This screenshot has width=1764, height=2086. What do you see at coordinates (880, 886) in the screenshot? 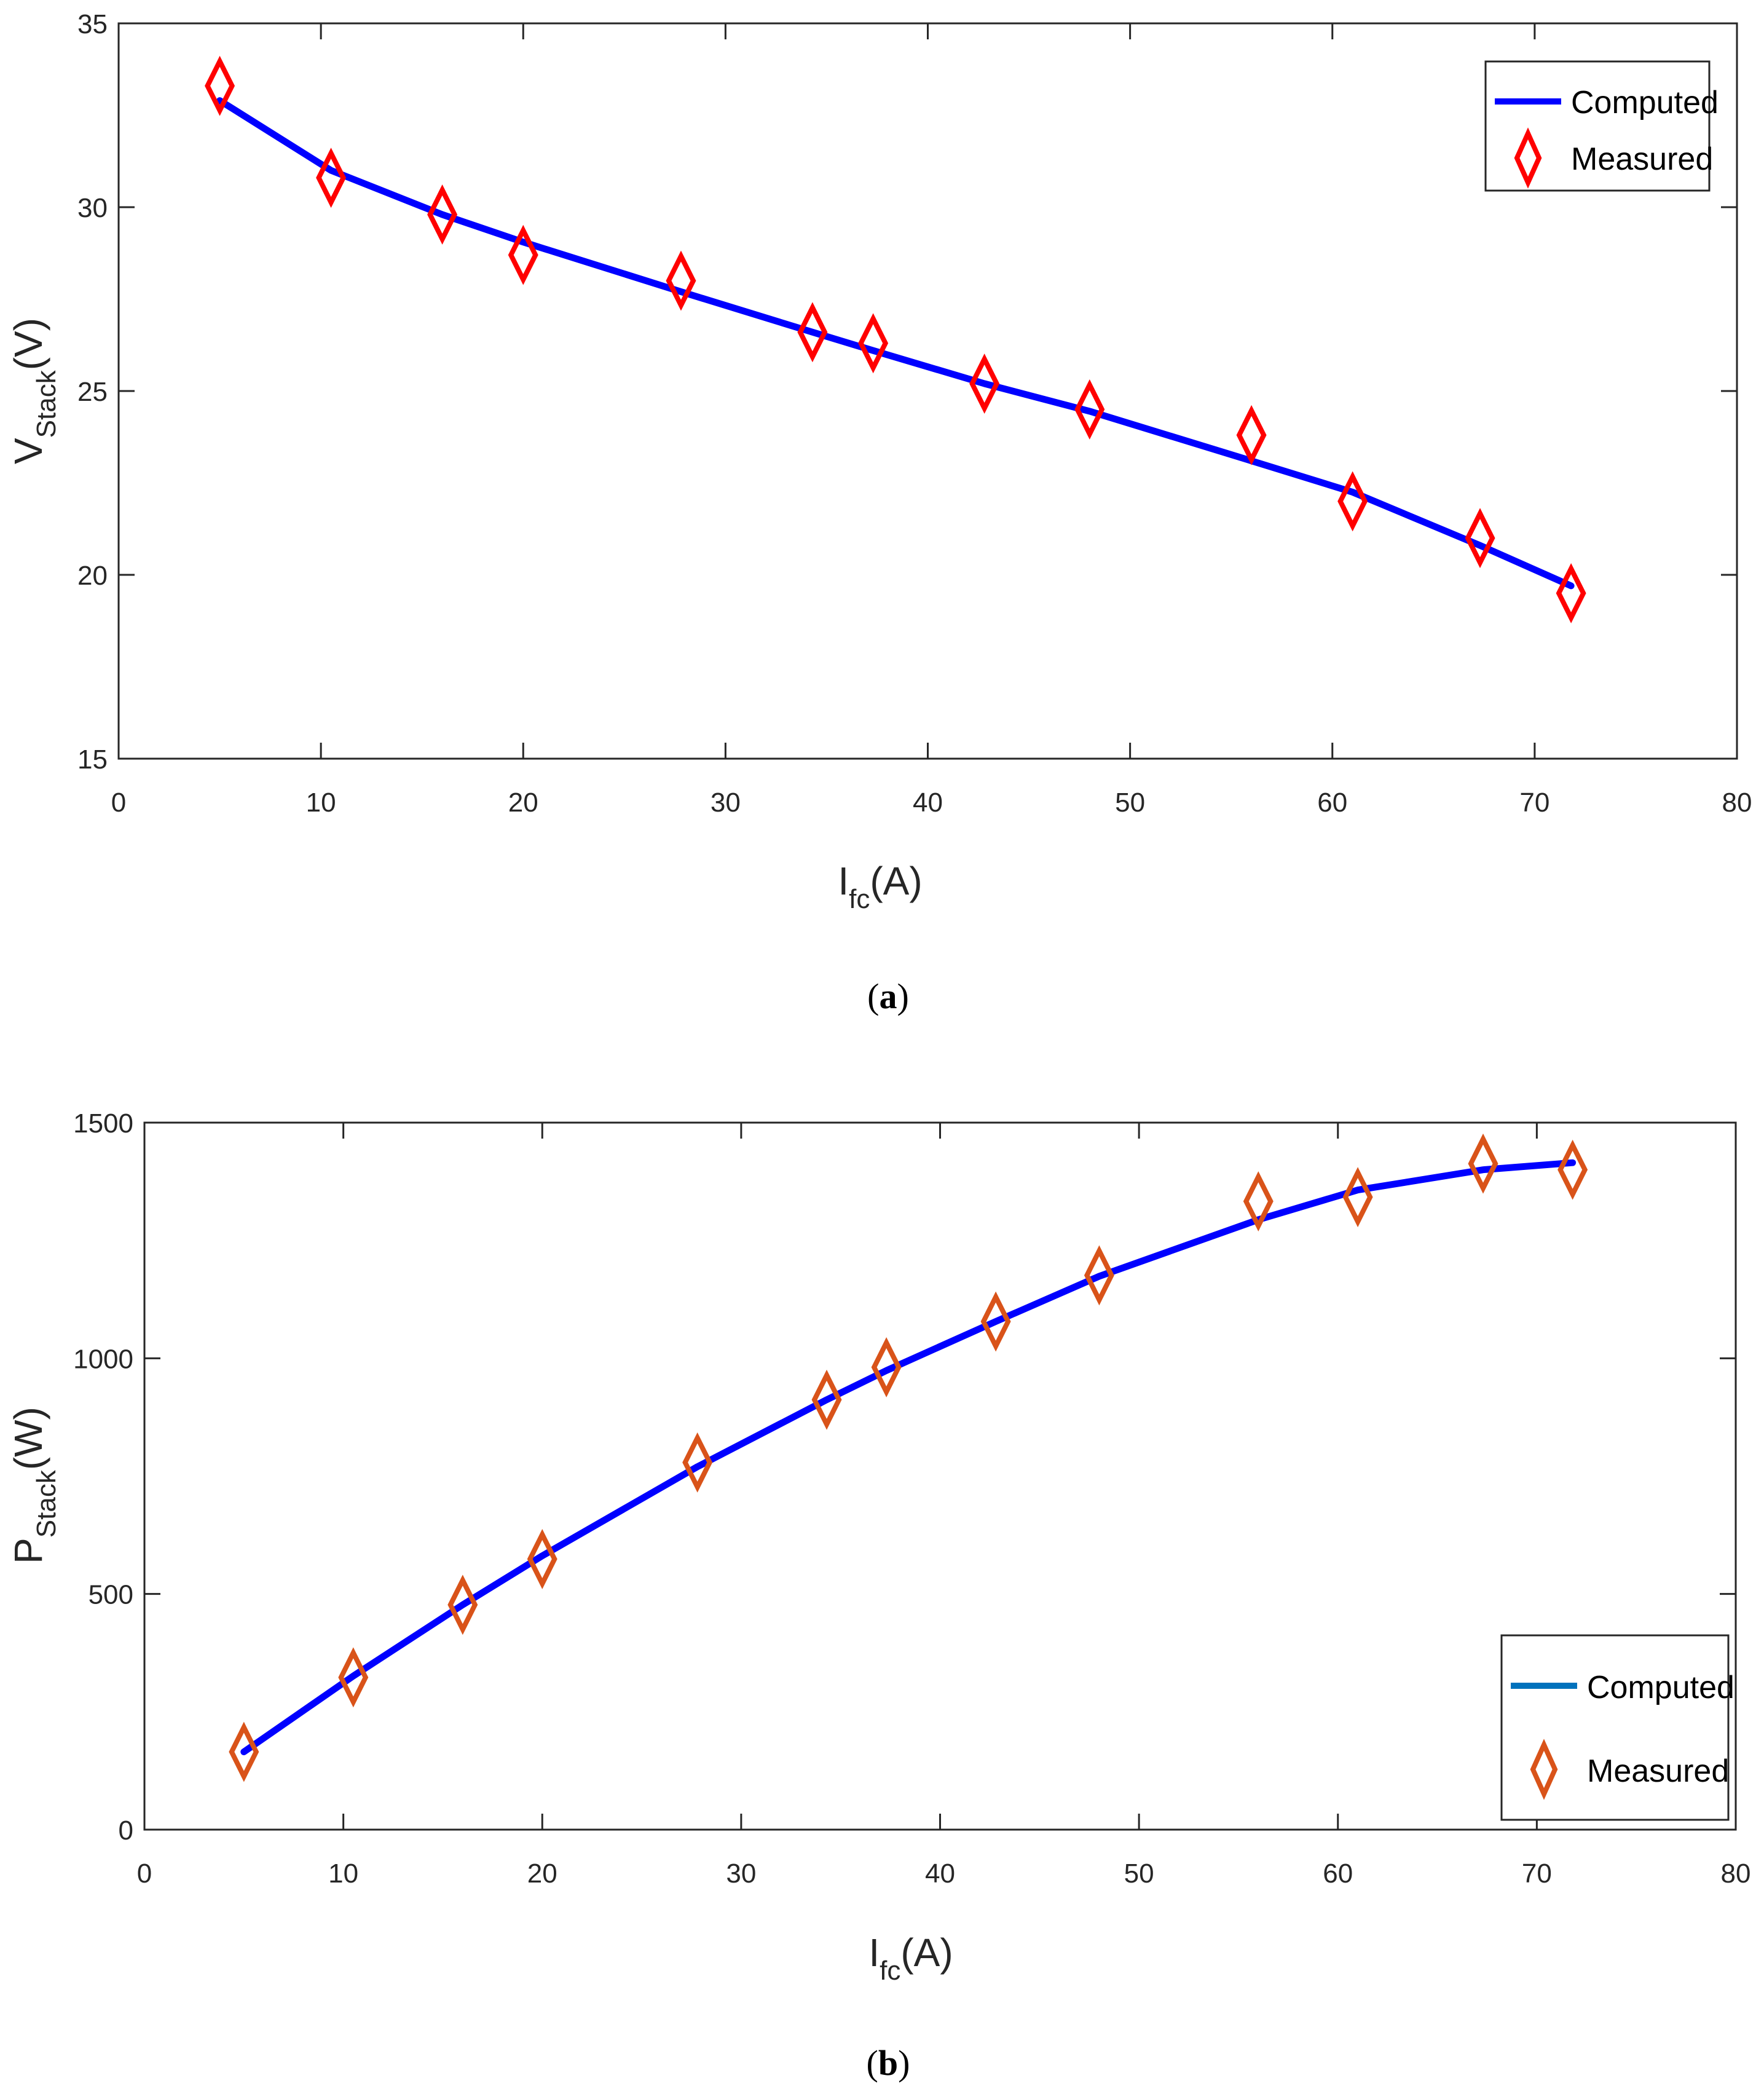
I see `x-axis-label-a: Ifc(A)` at bounding box center [880, 886].